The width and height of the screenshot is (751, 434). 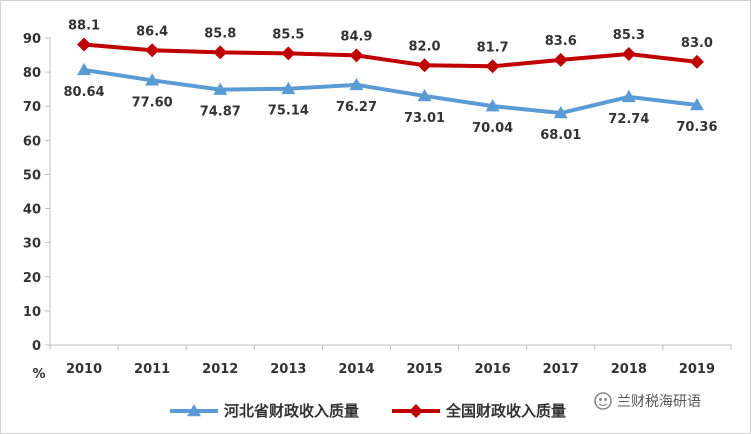 I want to click on watermark-text: 兰财税海研语, so click(x=659, y=402).